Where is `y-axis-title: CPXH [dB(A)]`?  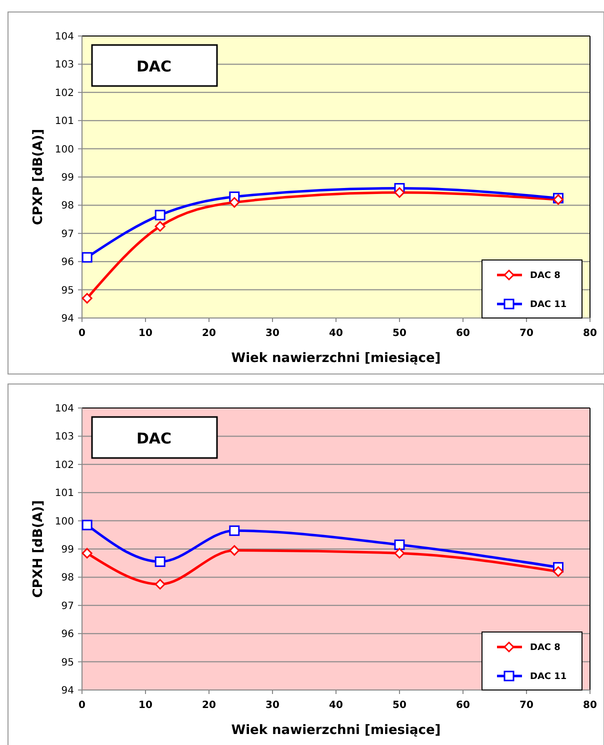 y-axis-title: CPXH [dB(A)] is located at coordinates (38, 549).